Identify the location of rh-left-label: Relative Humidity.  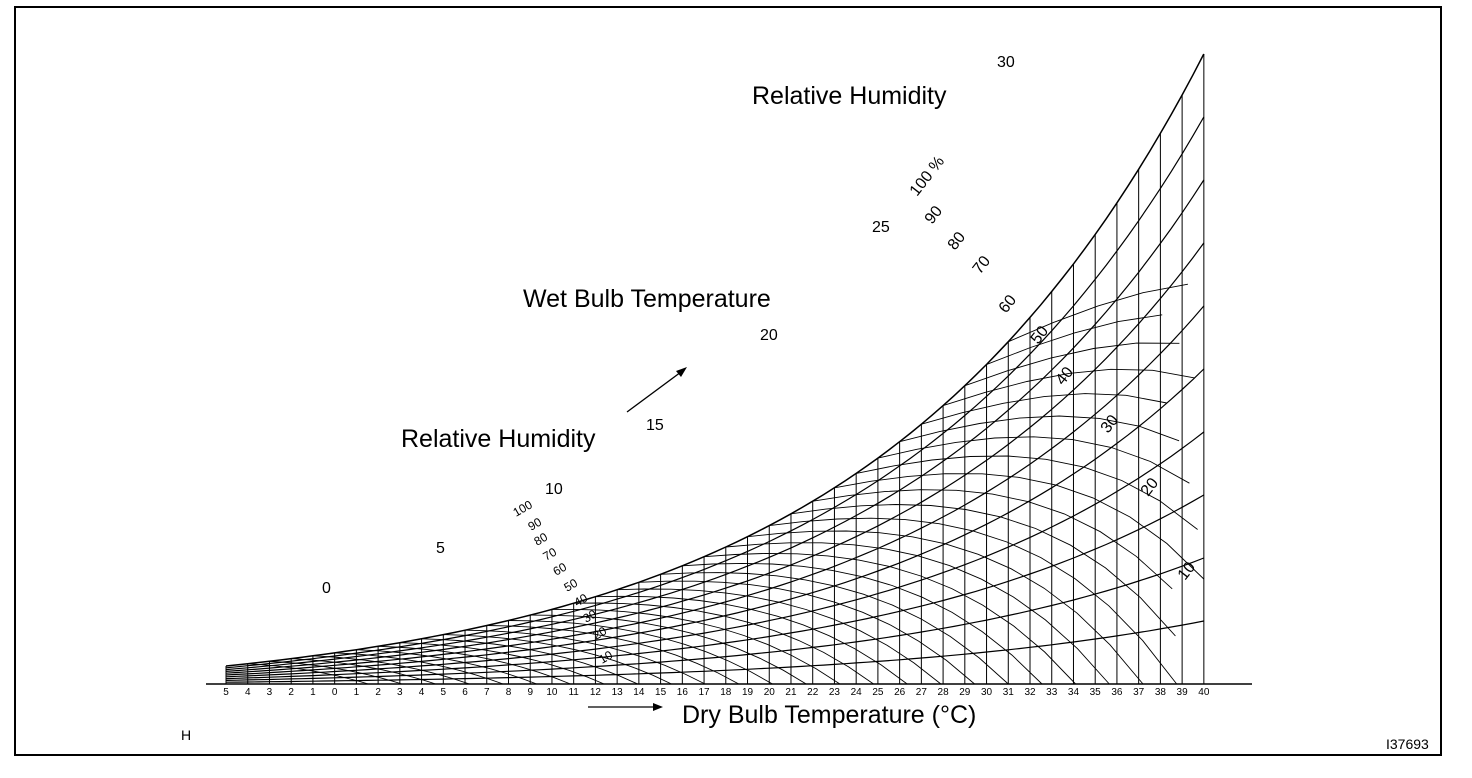
(498, 439).